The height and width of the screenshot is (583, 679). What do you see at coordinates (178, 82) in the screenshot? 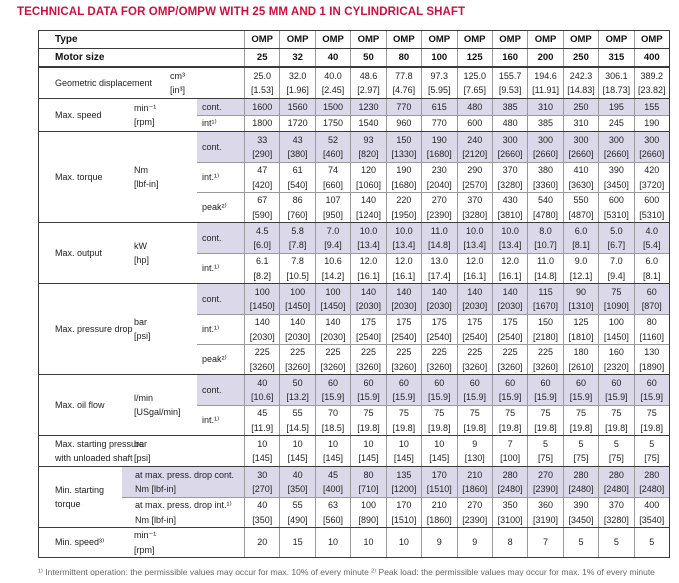
I see `units-label: cm³ [in³]` at bounding box center [178, 82].